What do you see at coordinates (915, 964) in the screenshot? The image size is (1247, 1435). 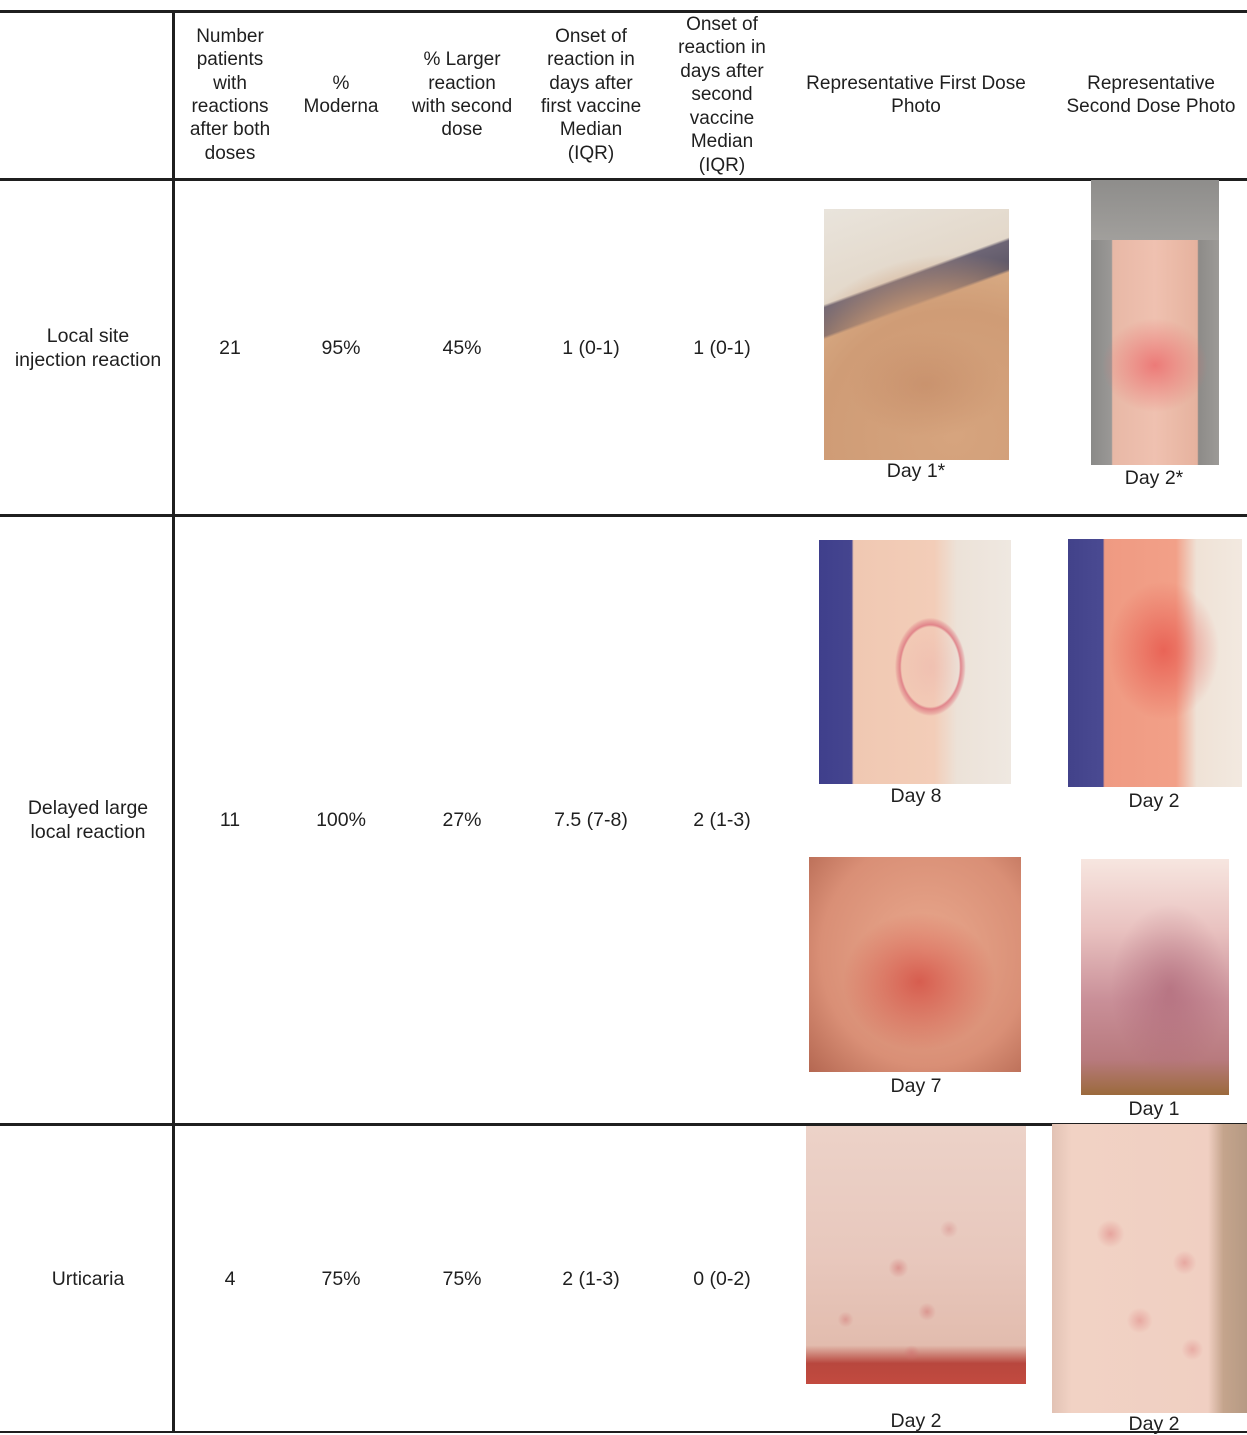 I see `row2-first-dose-photo-b` at bounding box center [915, 964].